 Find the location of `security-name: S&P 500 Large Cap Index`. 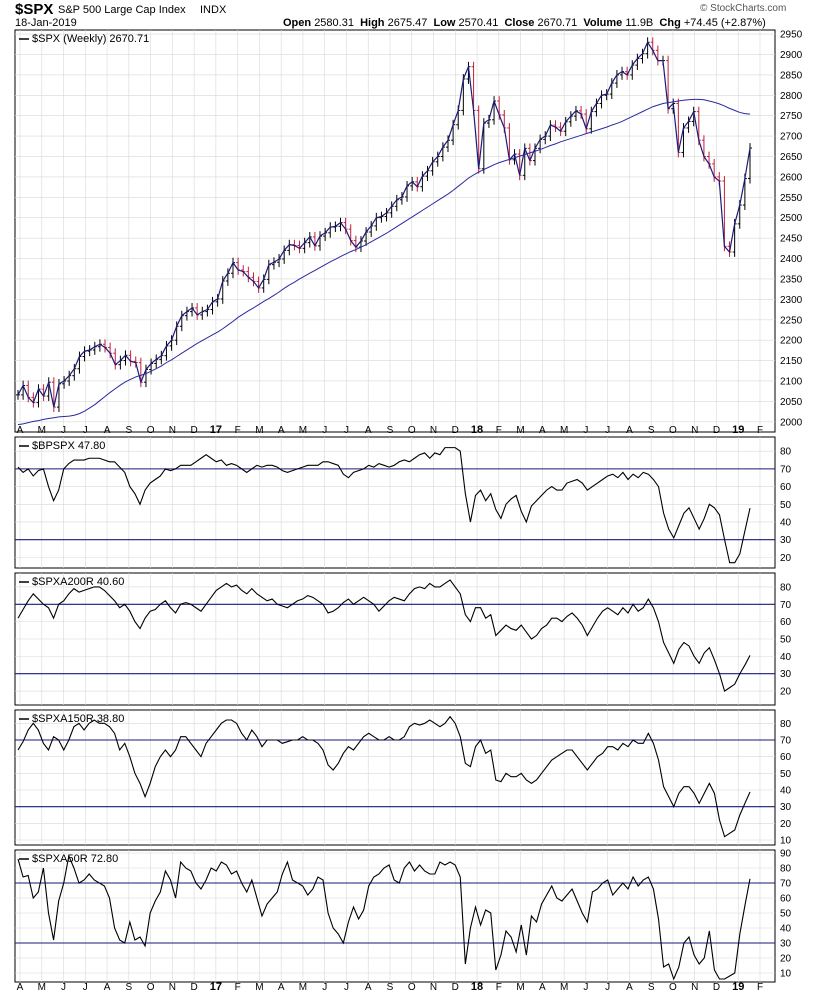

security-name: S&P 500 Large Cap Index is located at coordinates (122, 10).